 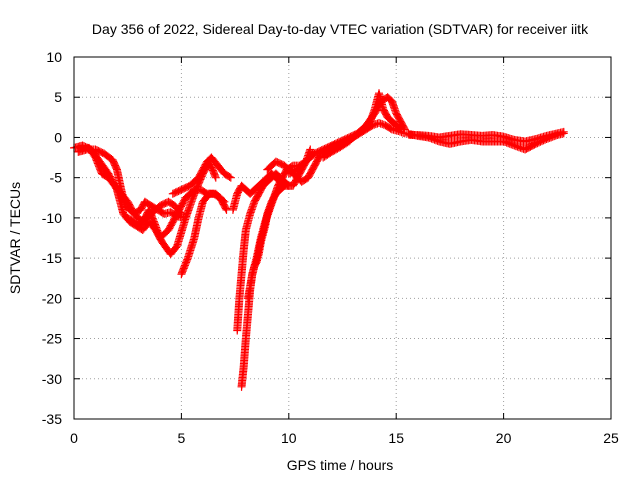 I want to click on y-tick-label: 10, so click(x=54, y=57).